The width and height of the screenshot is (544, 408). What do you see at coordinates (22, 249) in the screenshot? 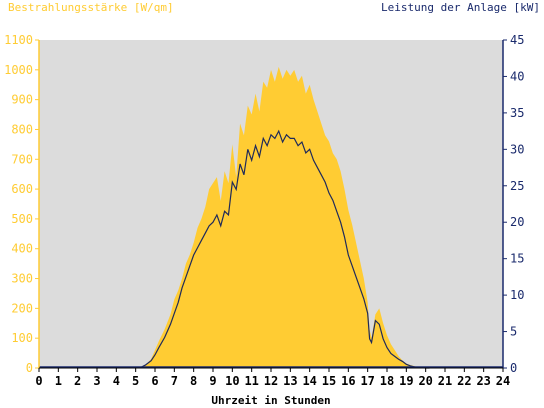
I see `left-tick-label: 400` at bounding box center [22, 249].